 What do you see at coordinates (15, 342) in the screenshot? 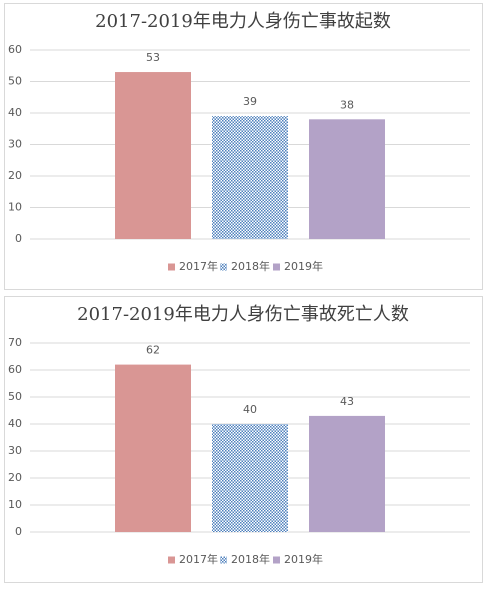
I see `y-tick-label: 70` at bounding box center [15, 342].